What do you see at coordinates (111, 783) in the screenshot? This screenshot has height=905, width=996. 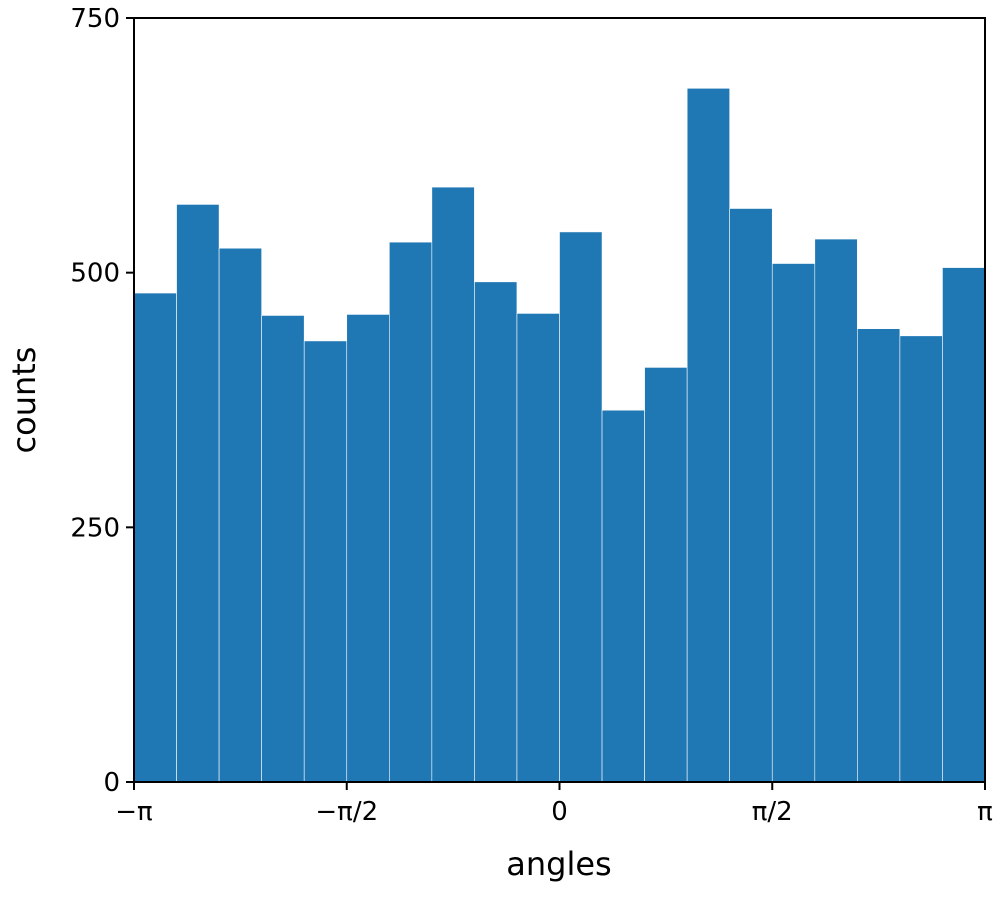 I see `y-tick-label: 0` at bounding box center [111, 783].